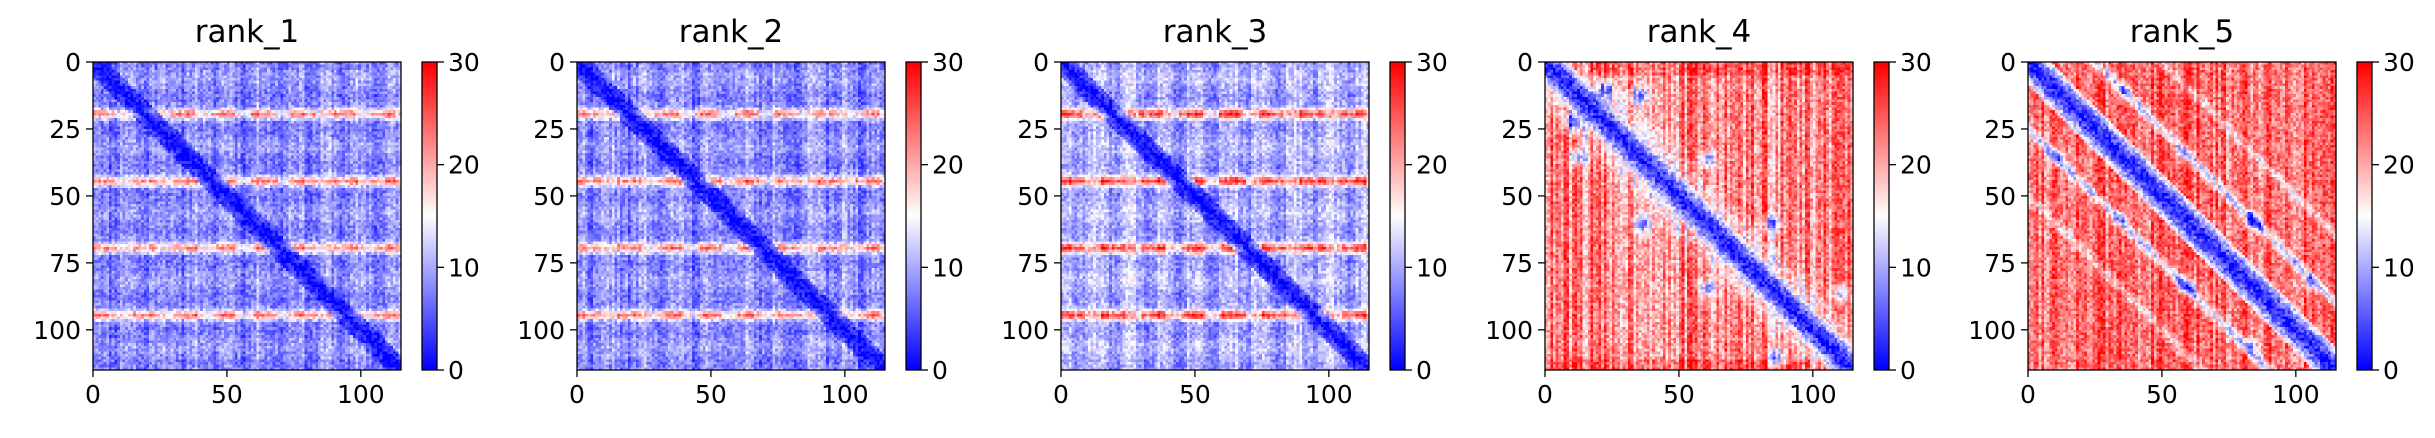 This screenshot has height=438, width=2435. Describe the element at coordinates (731, 32) in the screenshot. I see `panel-title: rank_2` at that location.